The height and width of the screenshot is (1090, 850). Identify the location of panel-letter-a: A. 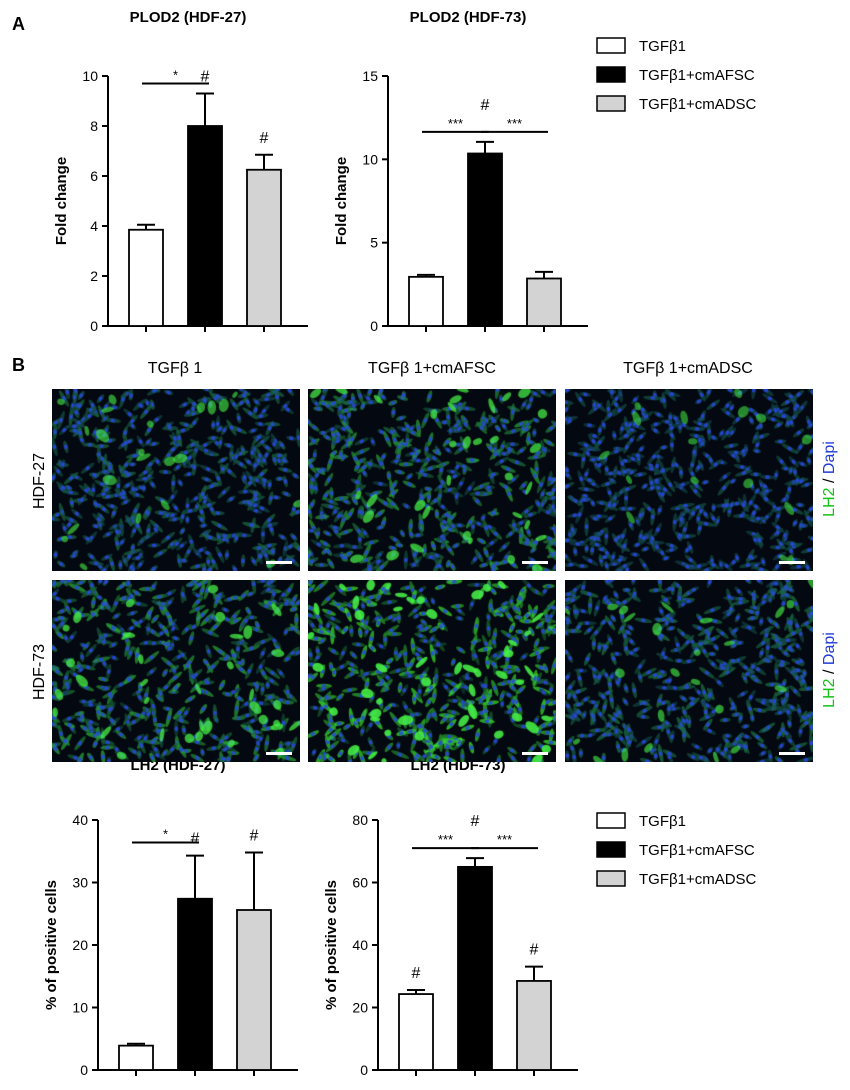
(18, 24).